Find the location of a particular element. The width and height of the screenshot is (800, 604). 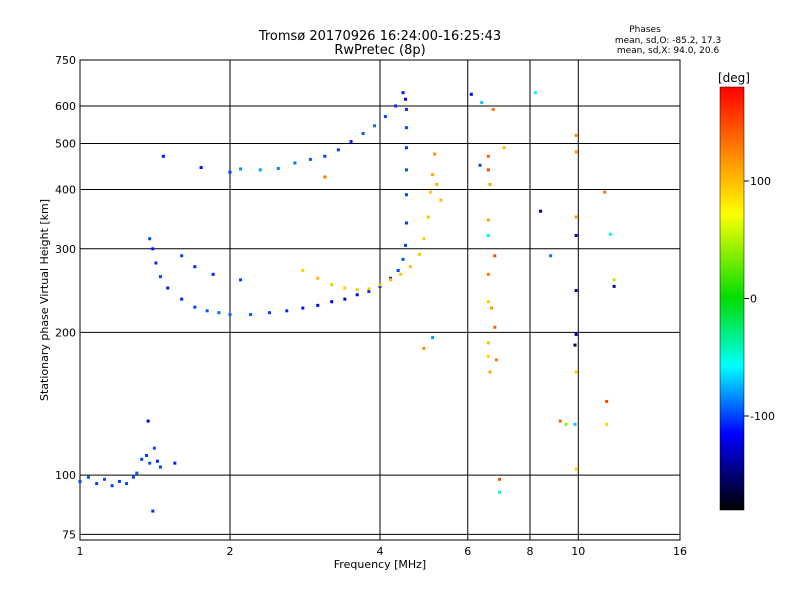

phase-box-line-x: mean, sd,X: 94.0, 20.6 is located at coordinates (668, 51).